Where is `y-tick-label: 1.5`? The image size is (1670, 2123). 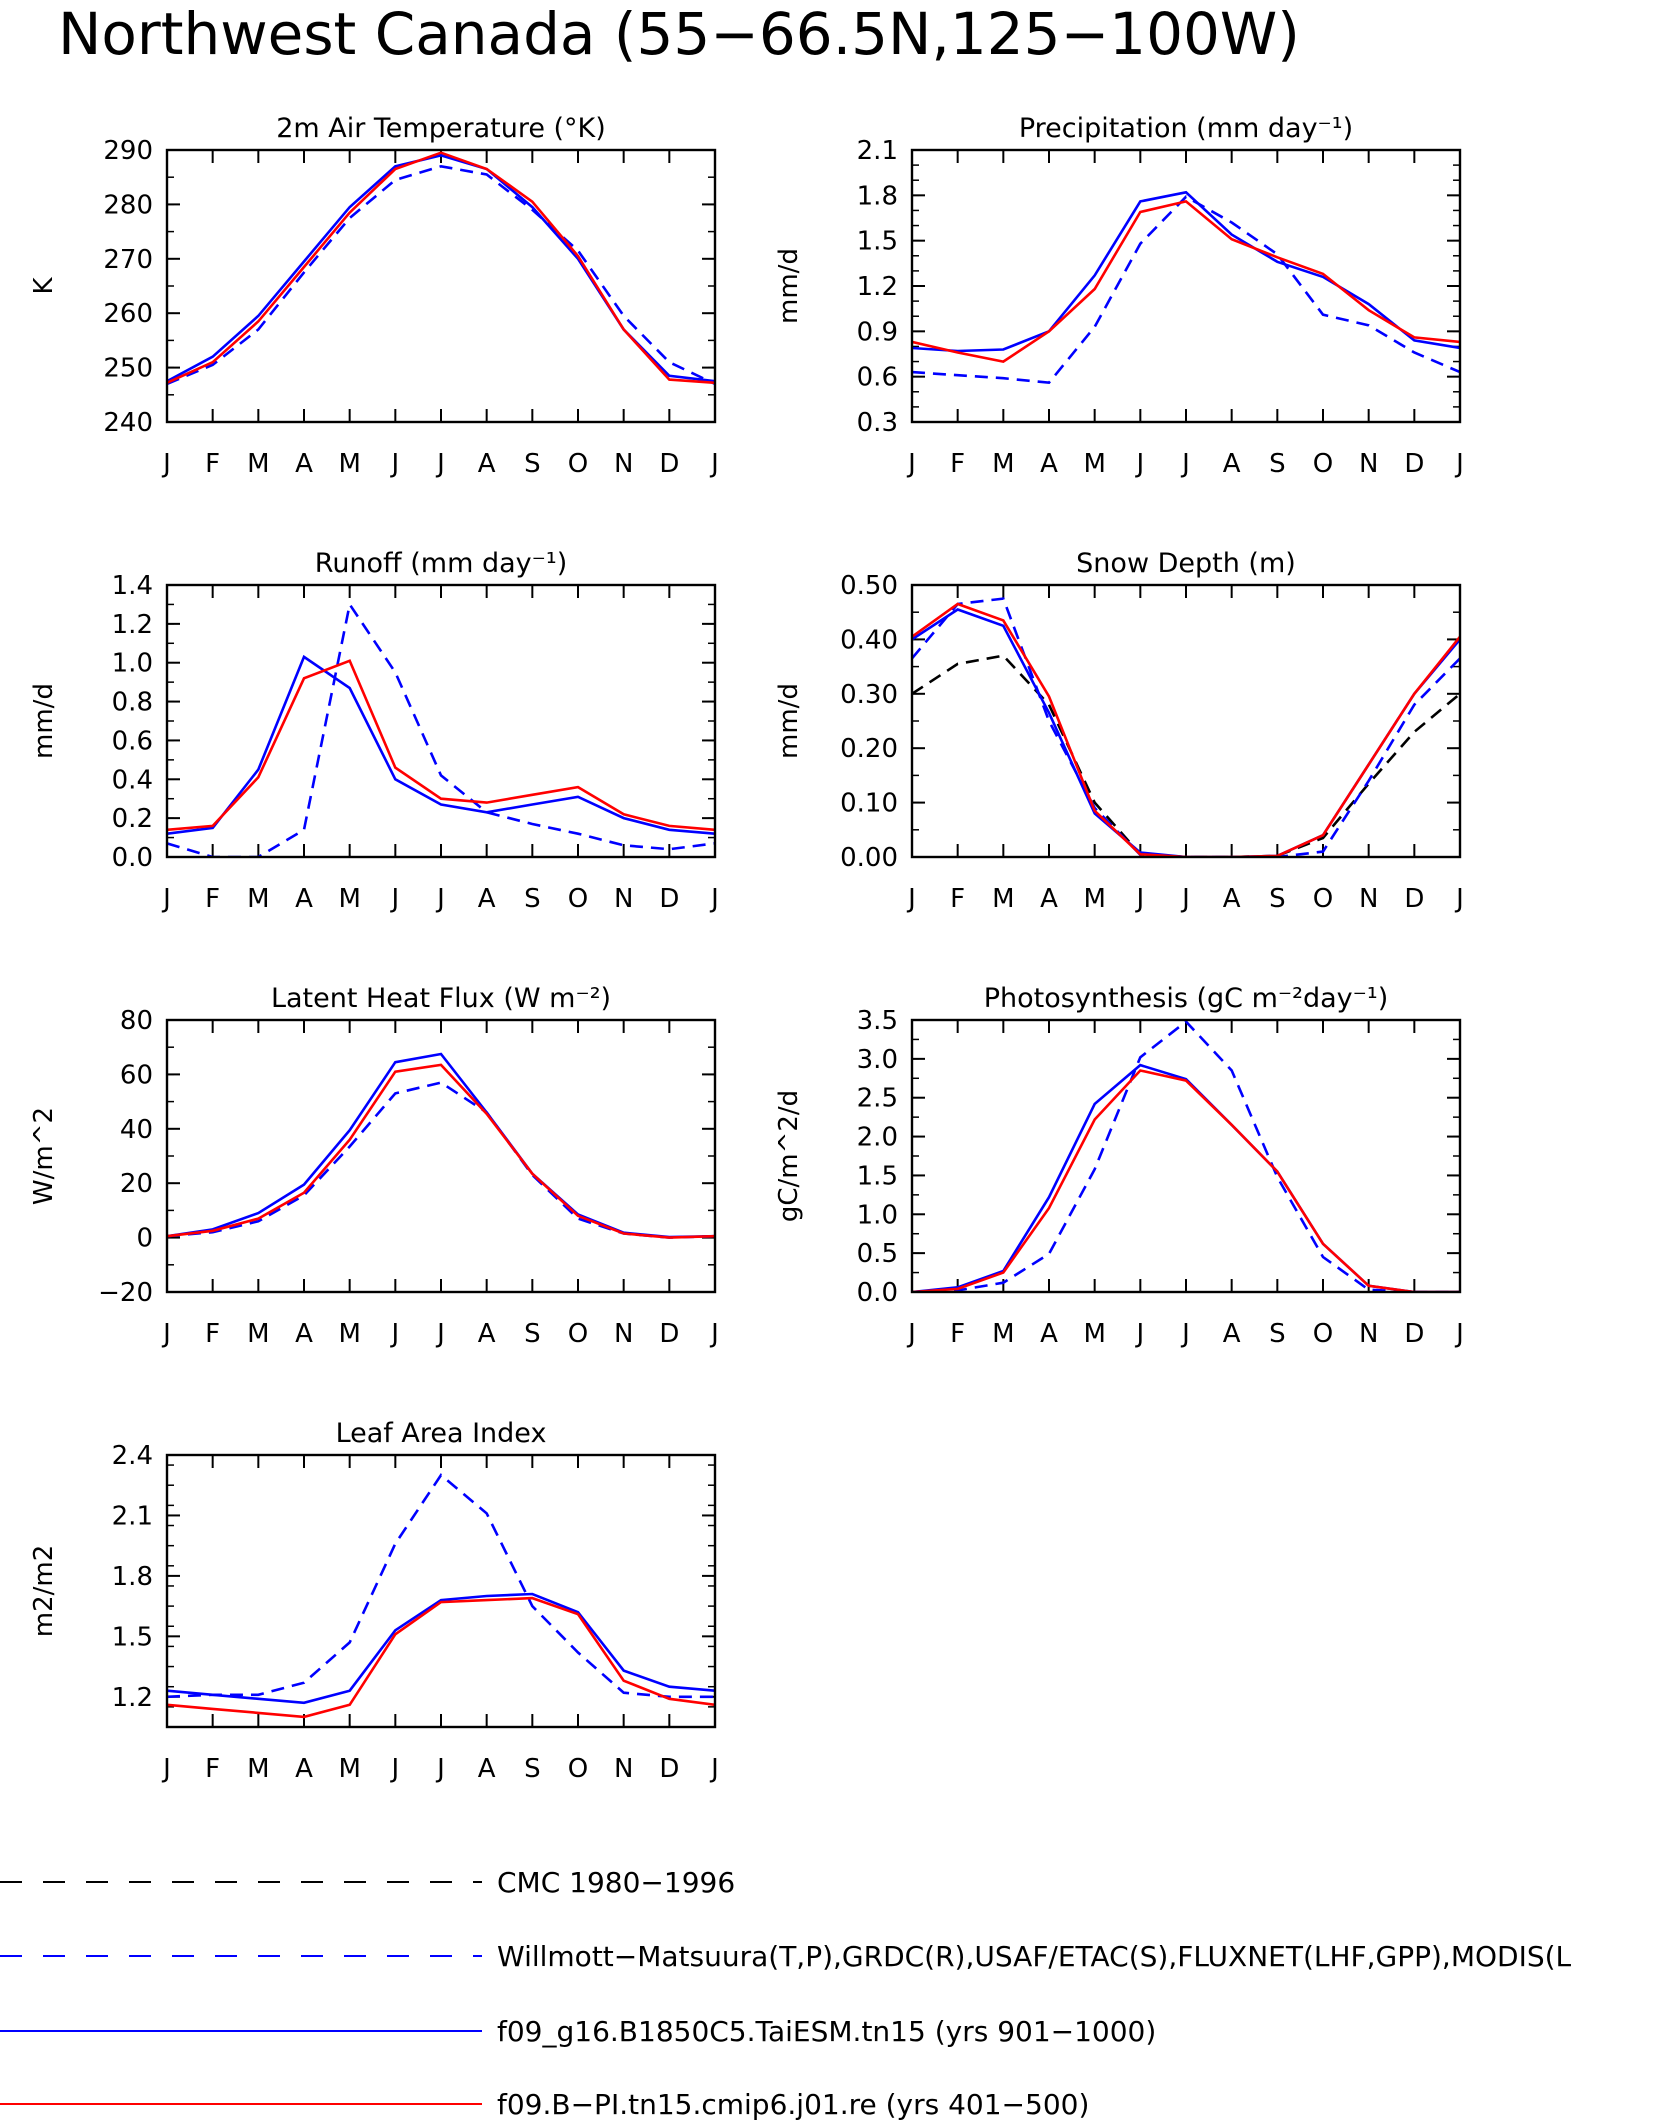
y-tick-label: 1.5 is located at coordinates (132, 1637).